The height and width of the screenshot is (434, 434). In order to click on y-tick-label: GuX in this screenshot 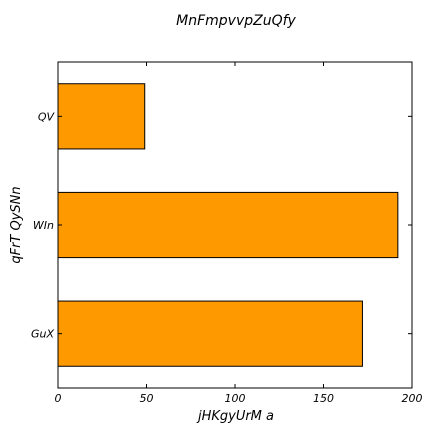, I will do `click(42, 334)`.